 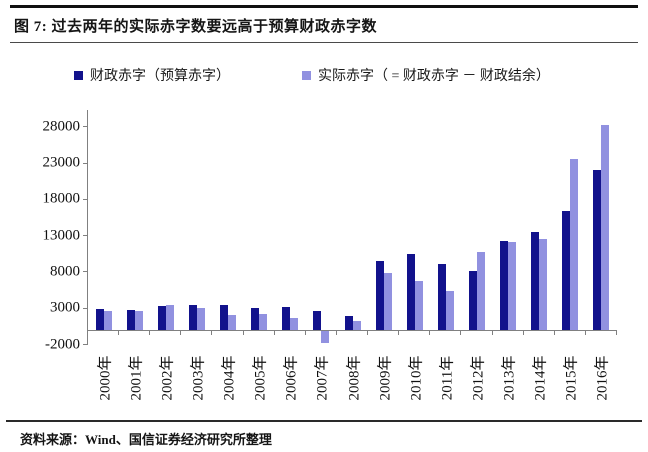 I want to click on y-tick-label: -2000, so click(x=62, y=344).